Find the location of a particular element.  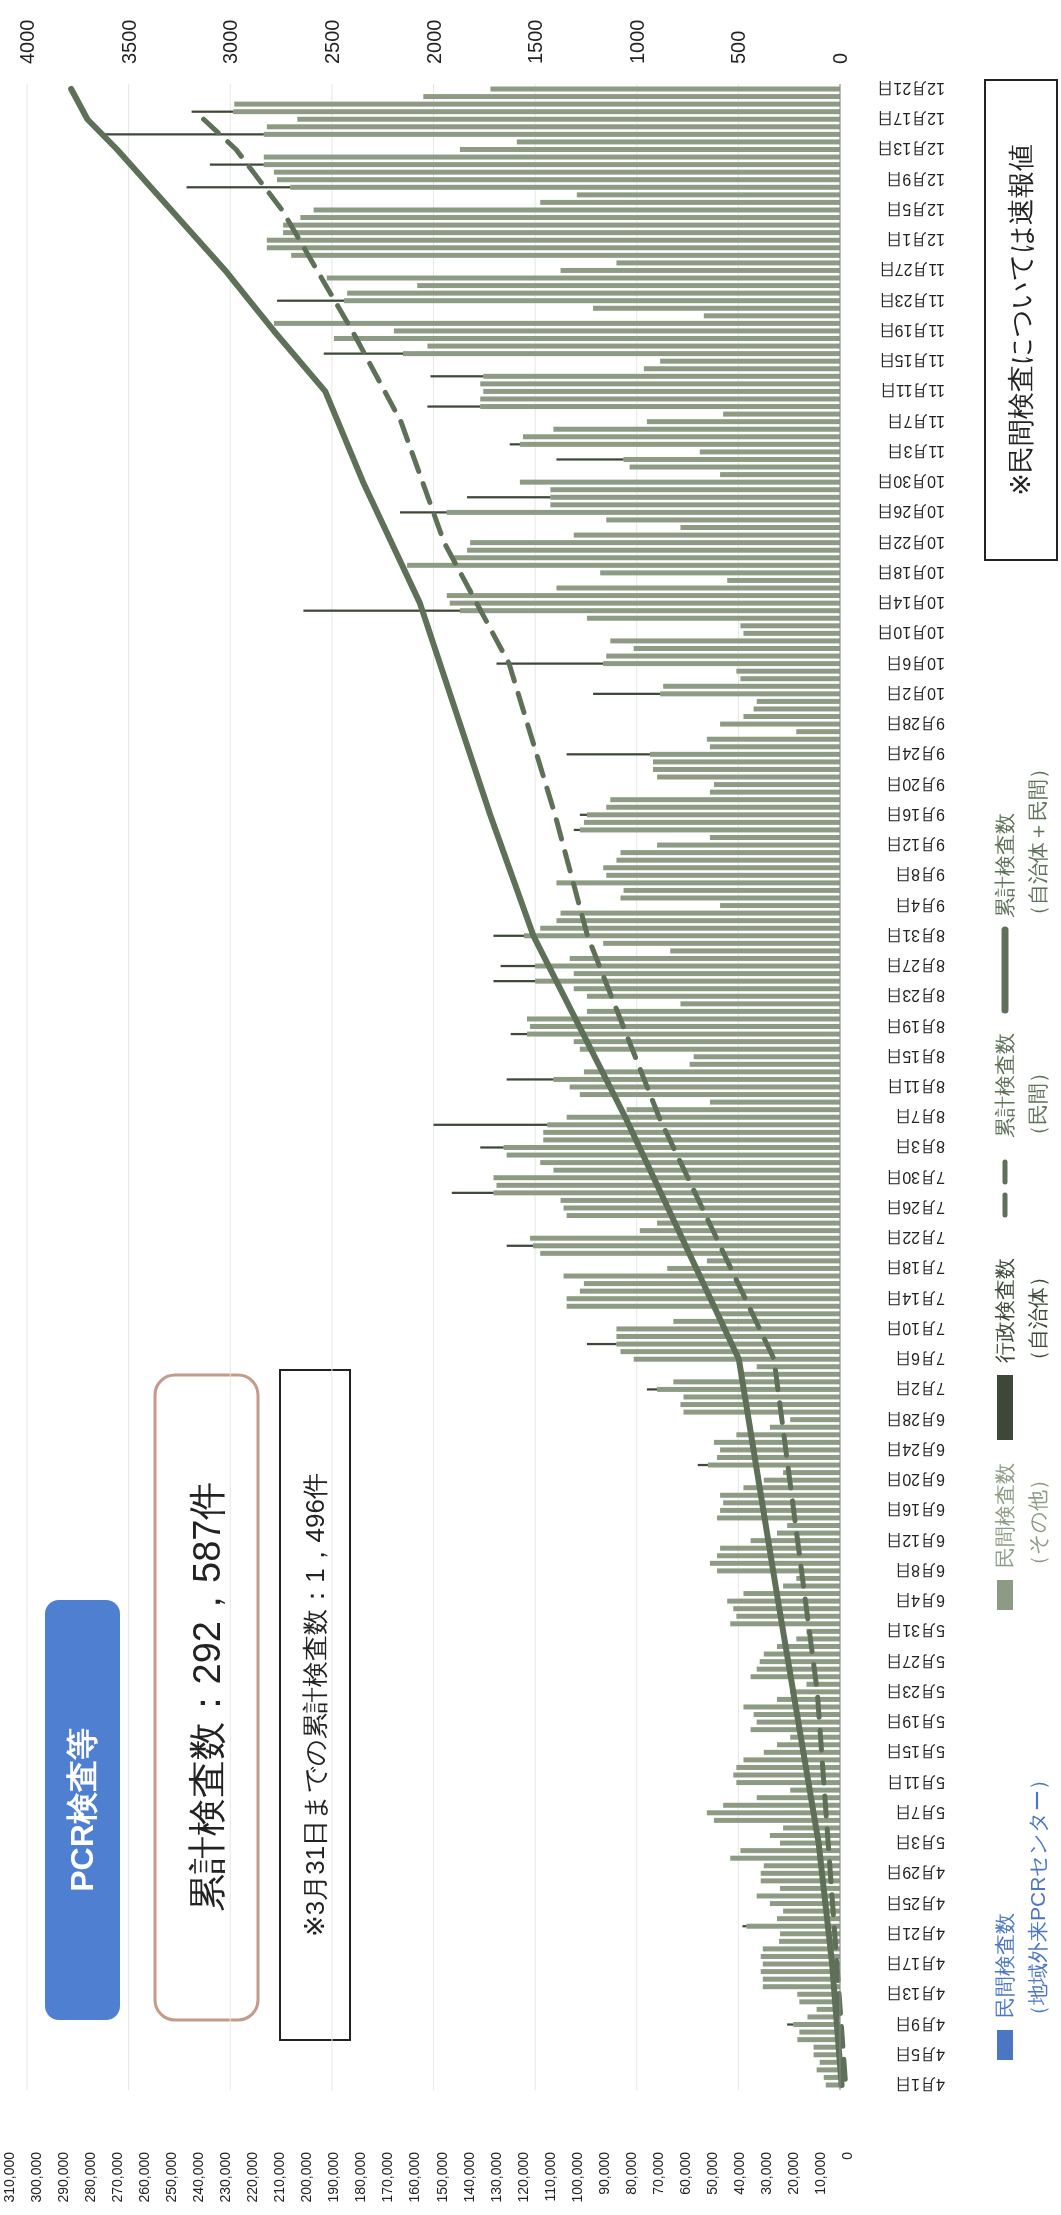

y-tick-label: 6月20日 is located at coordinates (915, 1480).